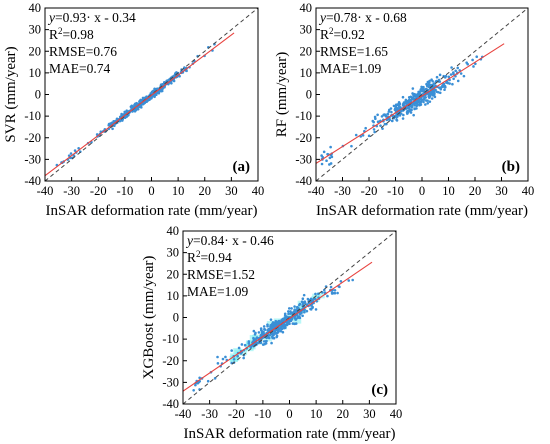  What do you see at coordinates (170, 339) in the screenshot?
I see `y-tick-label: -10` at bounding box center [170, 339].